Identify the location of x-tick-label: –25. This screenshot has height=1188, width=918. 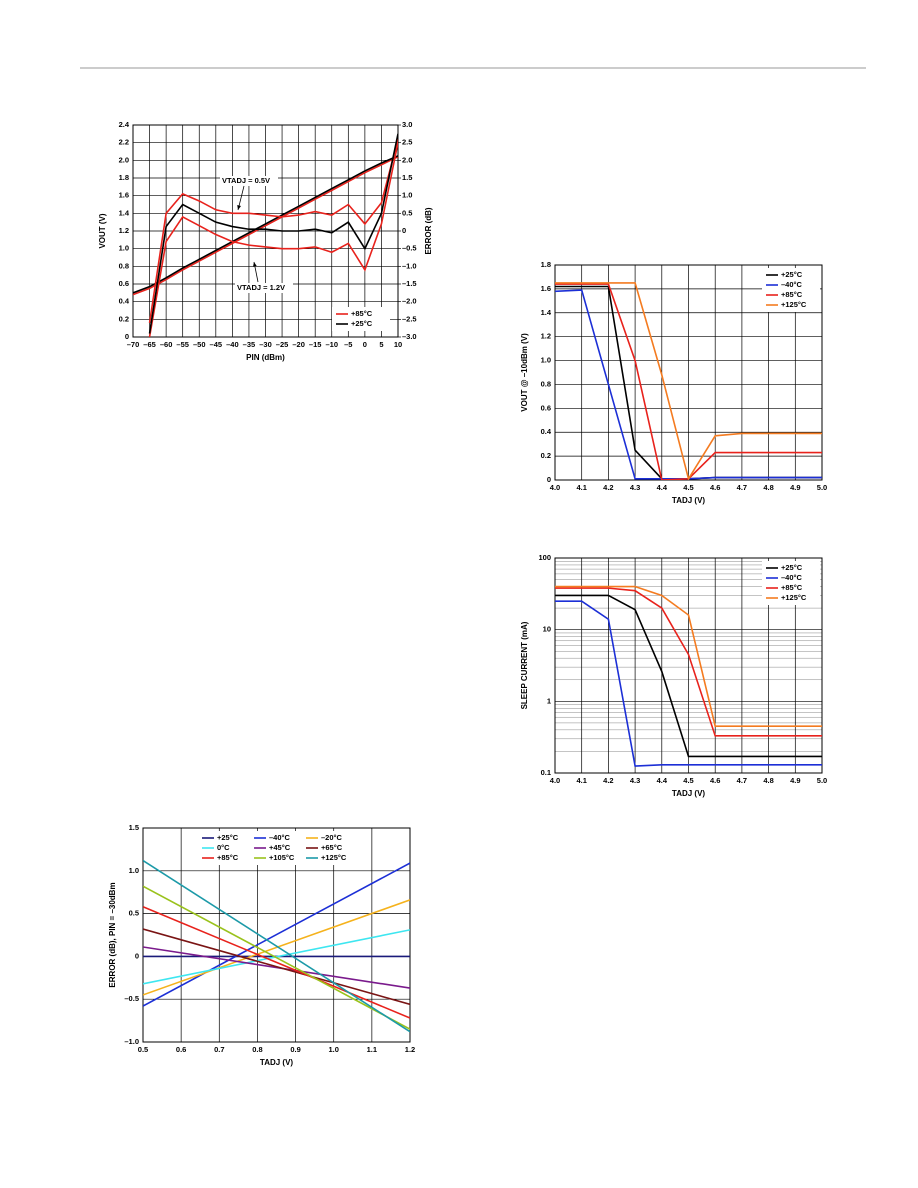
(282, 344).